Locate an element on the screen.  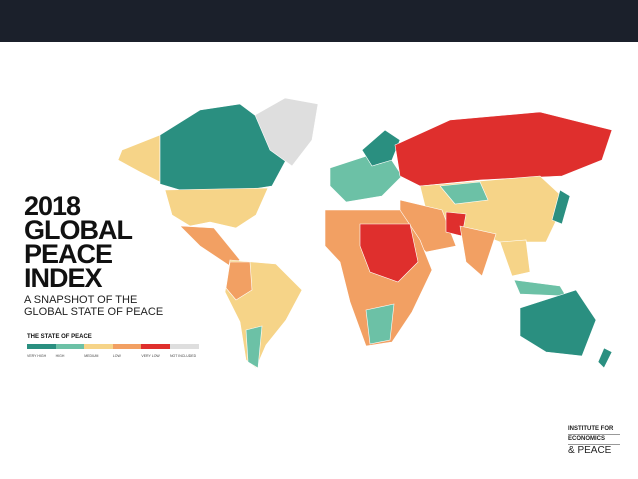
logo: INSTITUTE FOR ECONOMICS & PEACE is located at coordinates (594, 441).